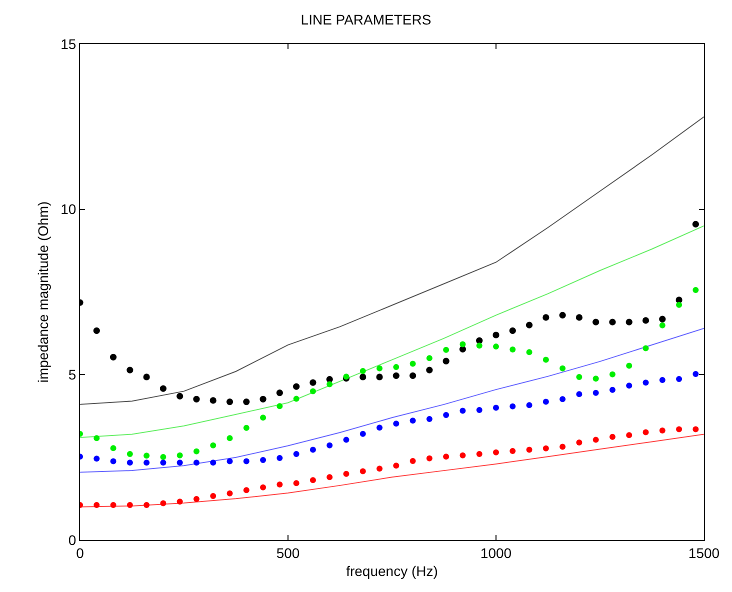  I want to click on y-tick-label: 0, so click(72, 540).